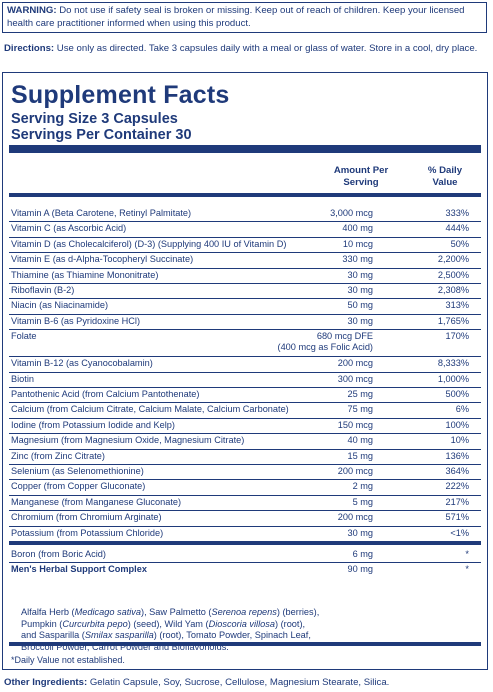 The width and height of the screenshot is (493, 692). Describe the element at coordinates (344, 336) in the screenshot. I see `nutrient-amount: 680 mcg DFE` at that location.